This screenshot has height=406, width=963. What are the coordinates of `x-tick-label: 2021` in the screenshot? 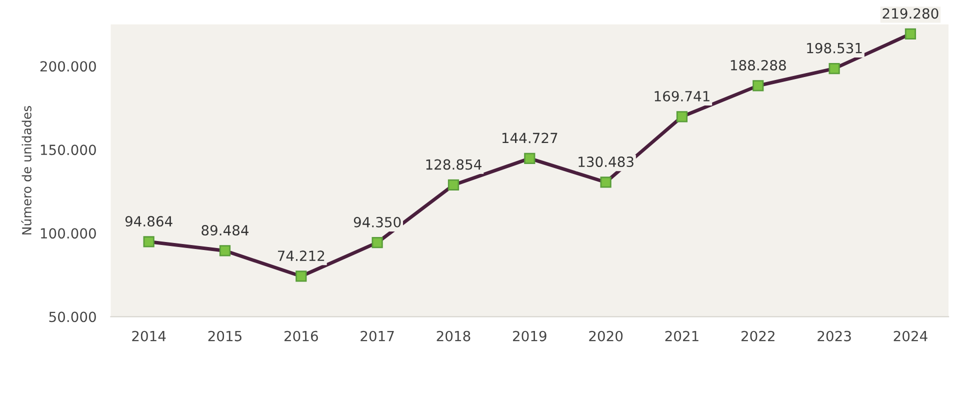 It's located at (681, 336).